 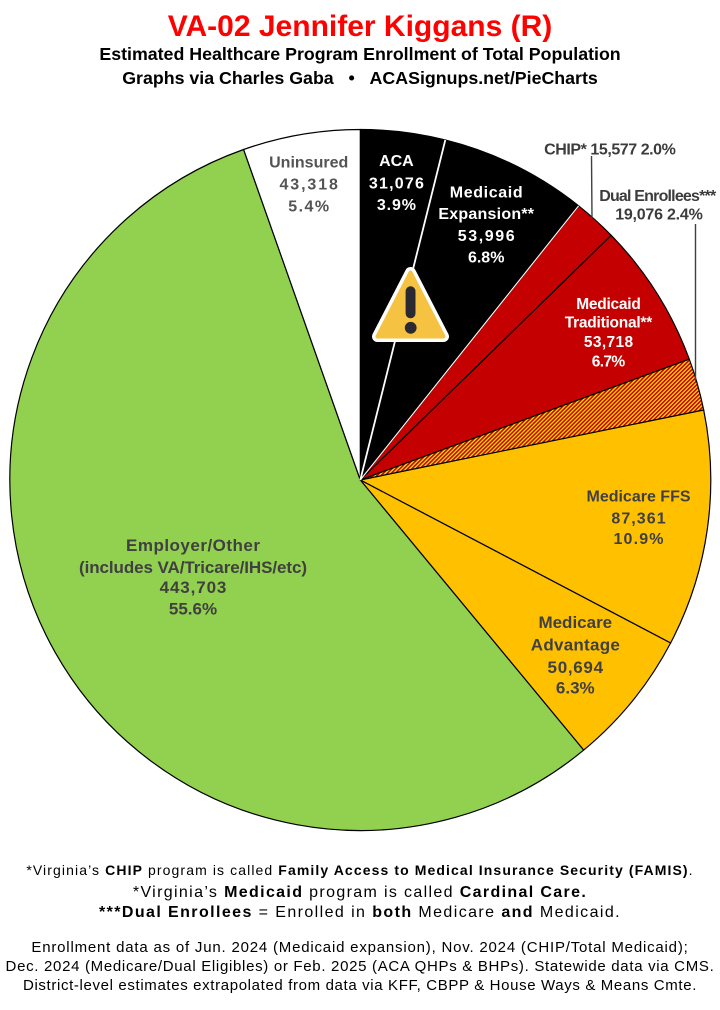 I want to click on svg-text: Medicare FFS, so click(x=638, y=497).